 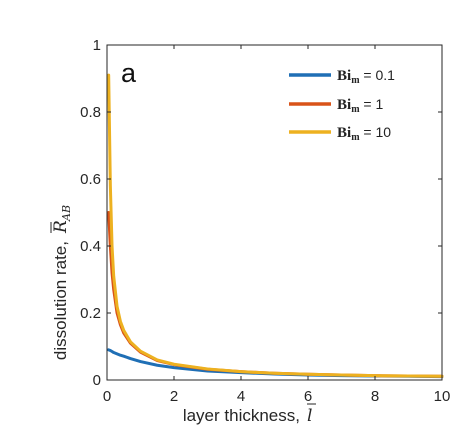 What do you see at coordinates (129, 73) in the screenshot?
I see `panel-label: a` at bounding box center [129, 73].